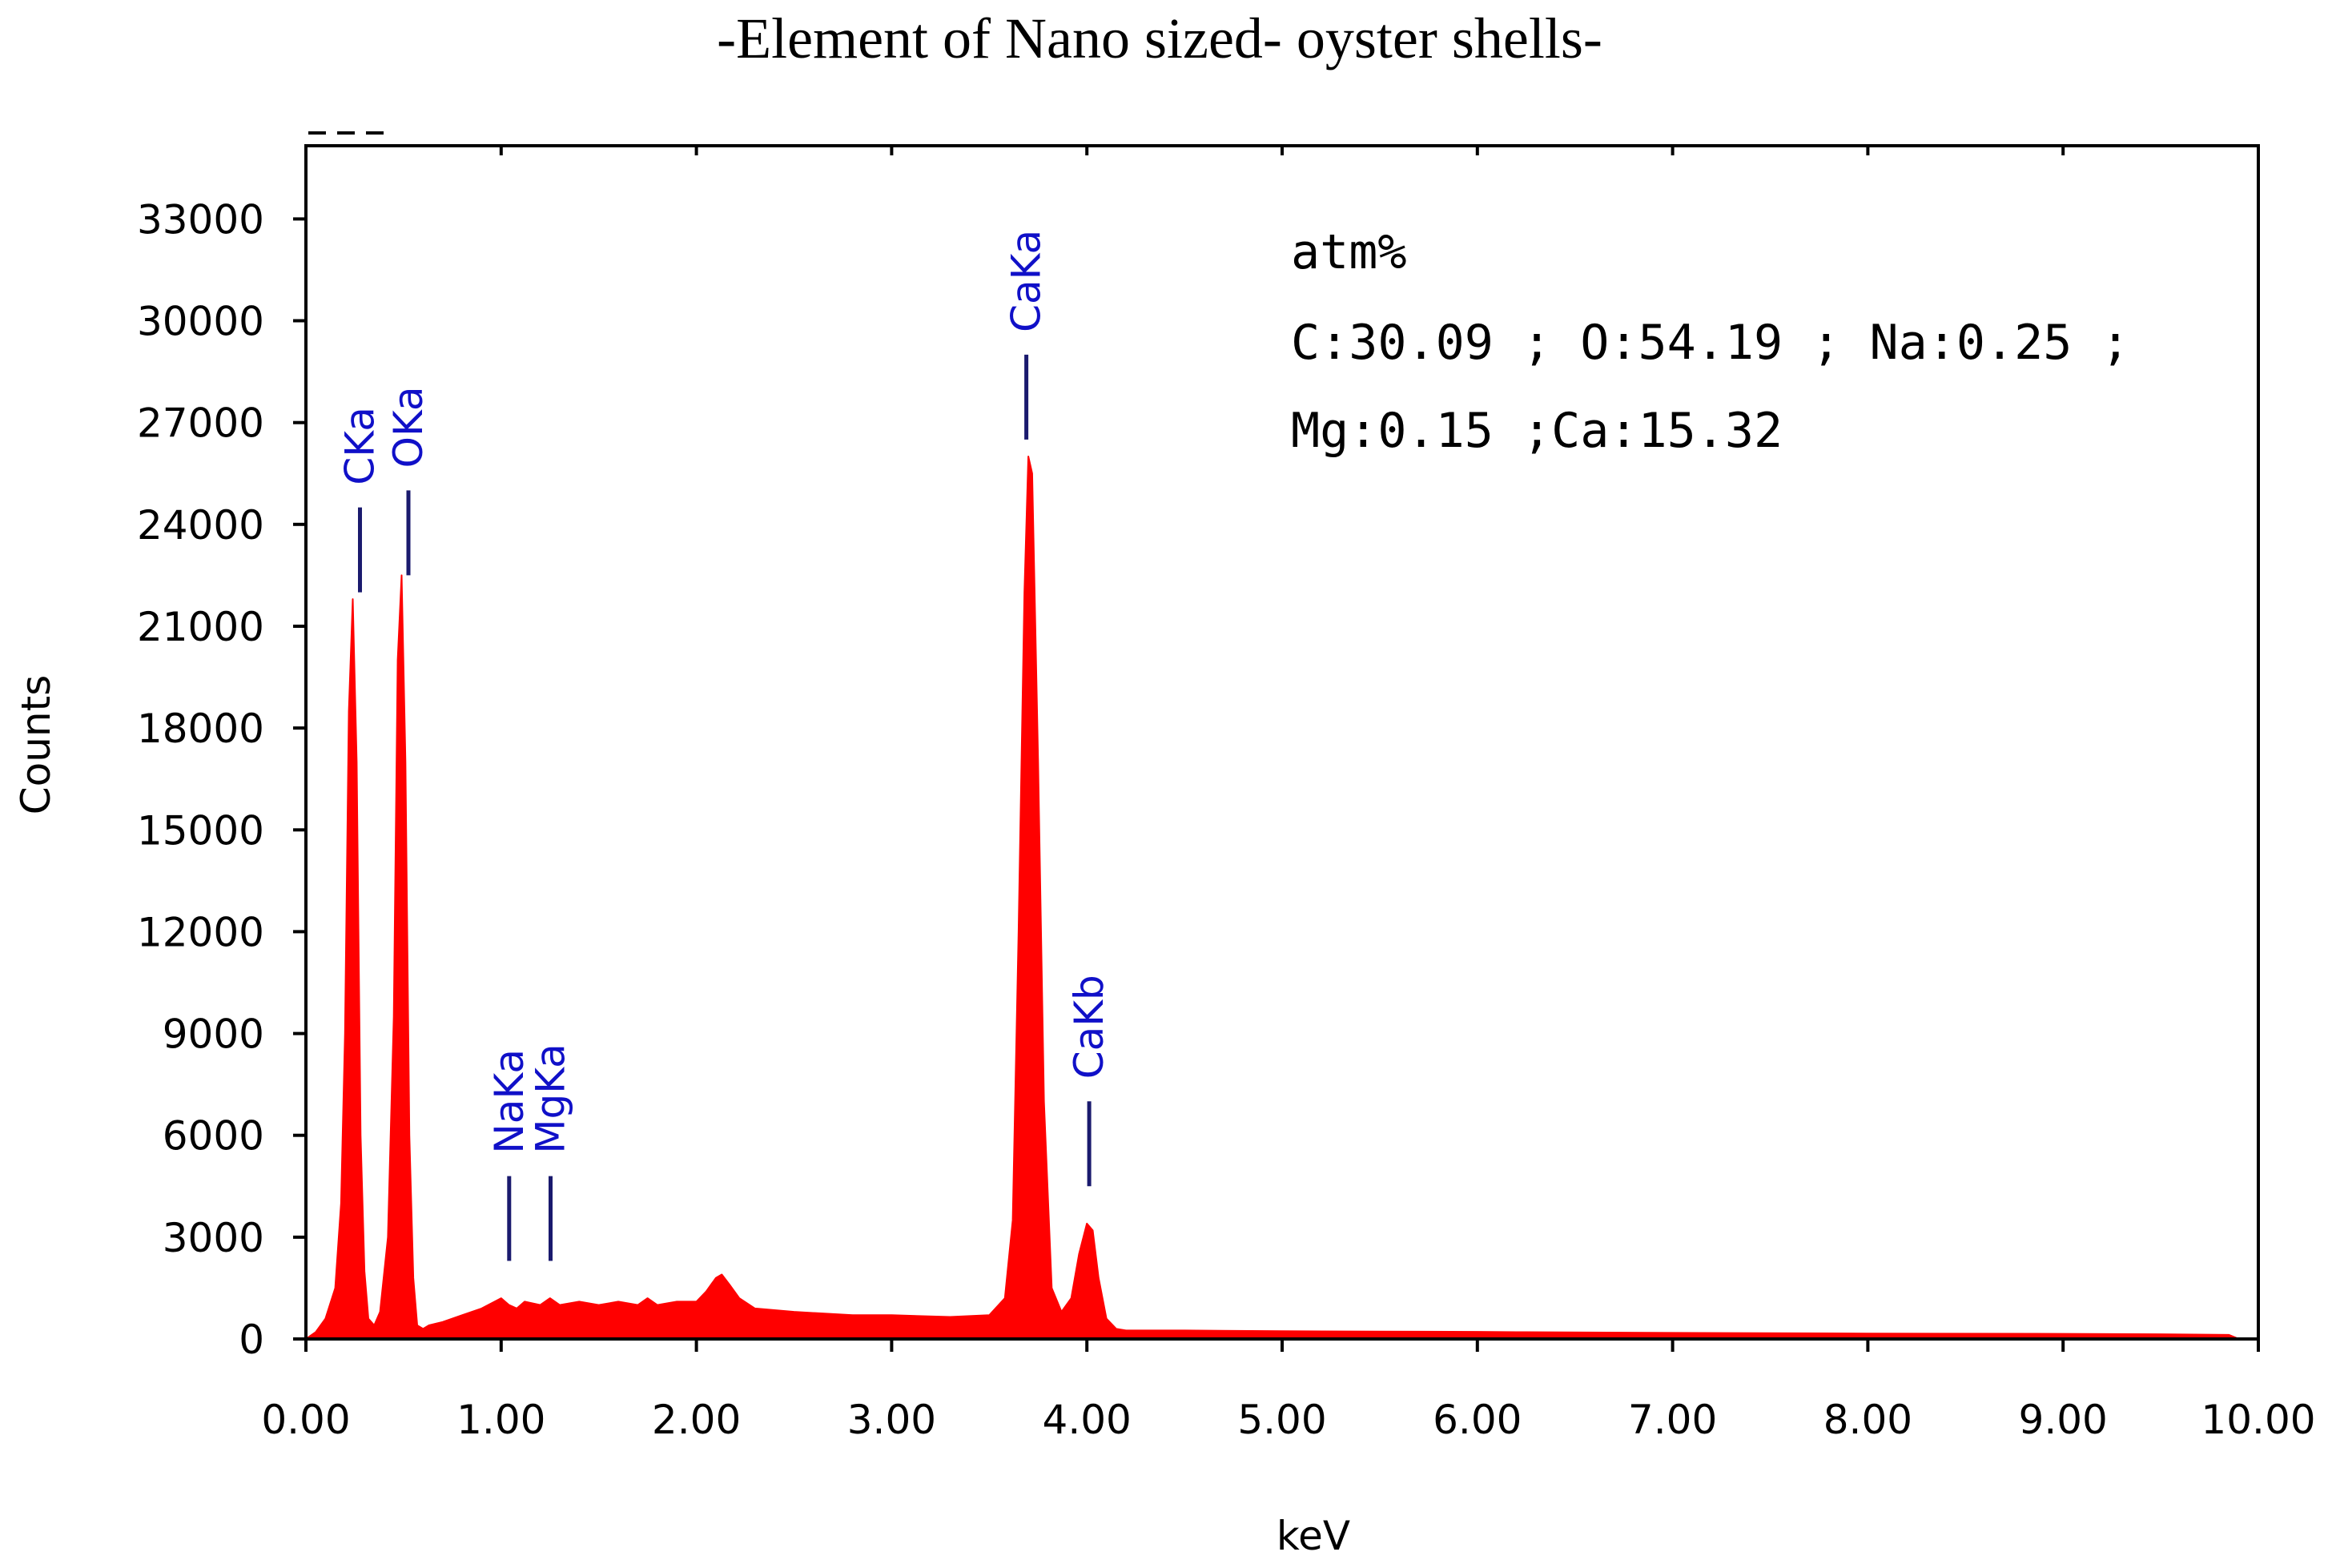 The height and width of the screenshot is (1568, 2328). Describe the element at coordinates (251, 1340) in the screenshot. I see `y-tick-label: 0` at that location.